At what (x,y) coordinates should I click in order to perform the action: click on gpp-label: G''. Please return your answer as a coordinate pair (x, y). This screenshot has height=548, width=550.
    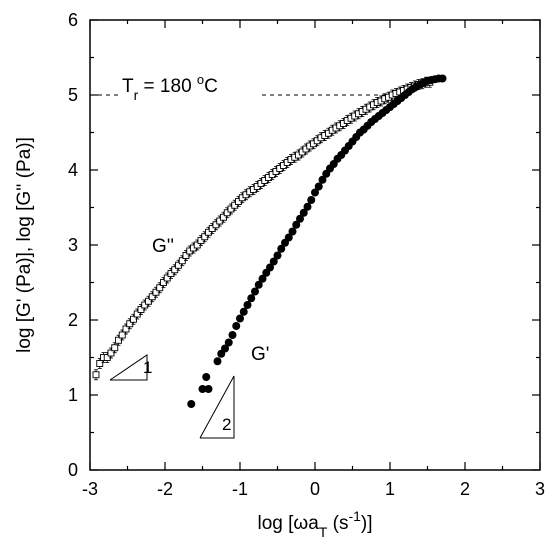
    Looking at the image, I should click on (163, 246).